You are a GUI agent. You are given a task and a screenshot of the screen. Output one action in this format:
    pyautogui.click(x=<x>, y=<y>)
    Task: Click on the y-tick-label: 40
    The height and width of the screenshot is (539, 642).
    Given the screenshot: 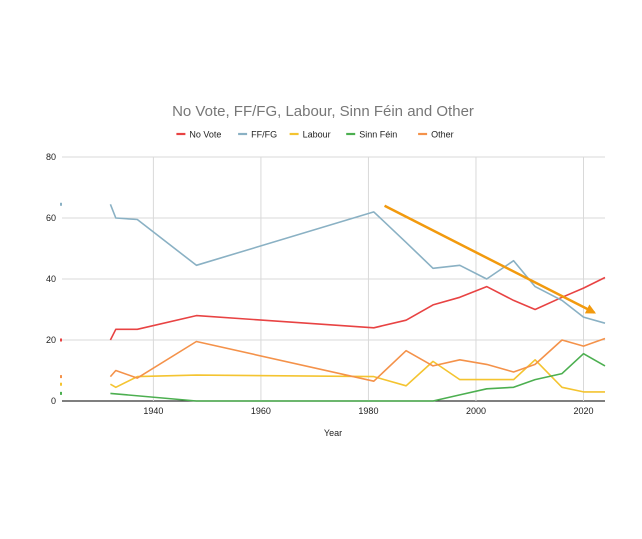 What is the action you would take?
    pyautogui.click(x=51, y=279)
    